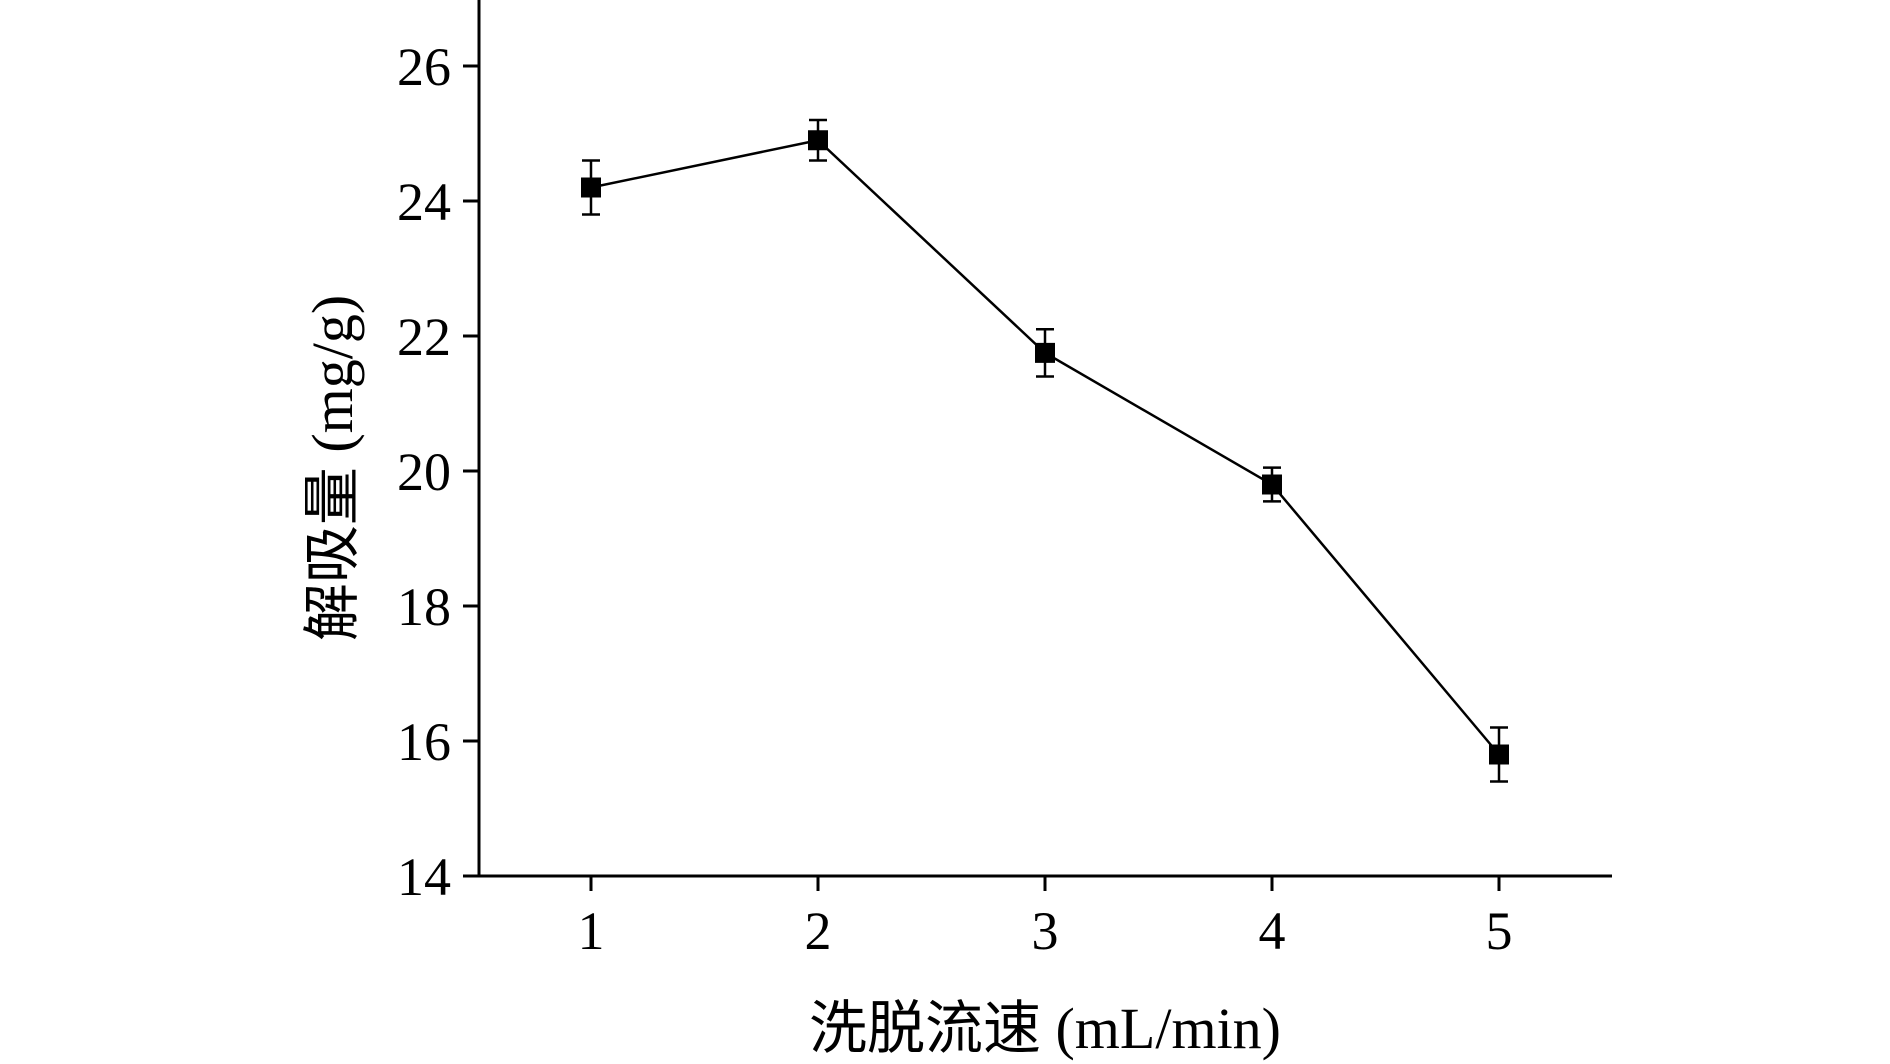 The image size is (1890, 1064). What do you see at coordinates (1045, 931) in the screenshot?
I see `x-tick-label: 3` at bounding box center [1045, 931].